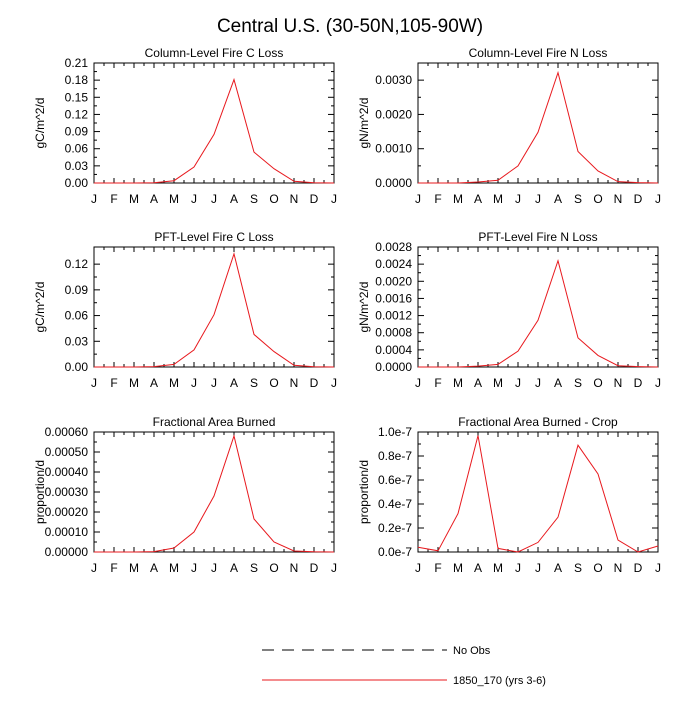  What do you see at coordinates (393, 149) in the screenshot?
I see `y-tick-label: 0.0010` at bounding box center [393, 149].